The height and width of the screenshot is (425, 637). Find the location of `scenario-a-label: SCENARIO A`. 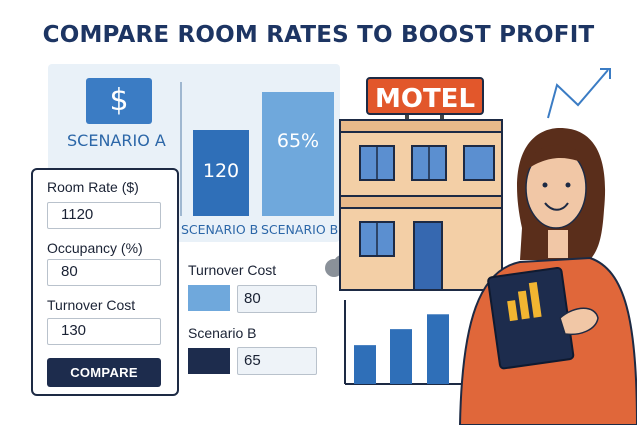

scenario-a-label: SCENARIO A is located at coordinates (116, 140).